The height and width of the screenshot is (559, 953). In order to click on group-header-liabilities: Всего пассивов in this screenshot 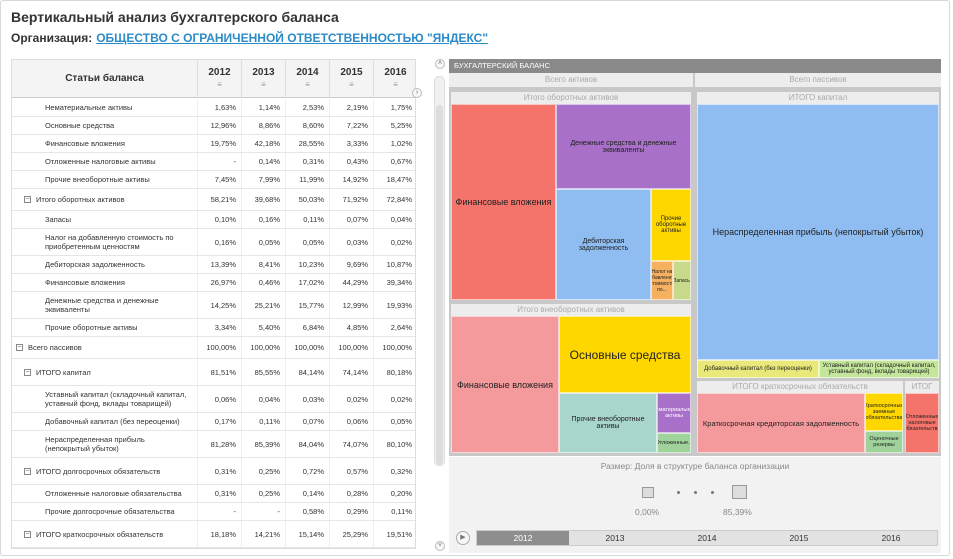, I will do `click(818, 80)`.